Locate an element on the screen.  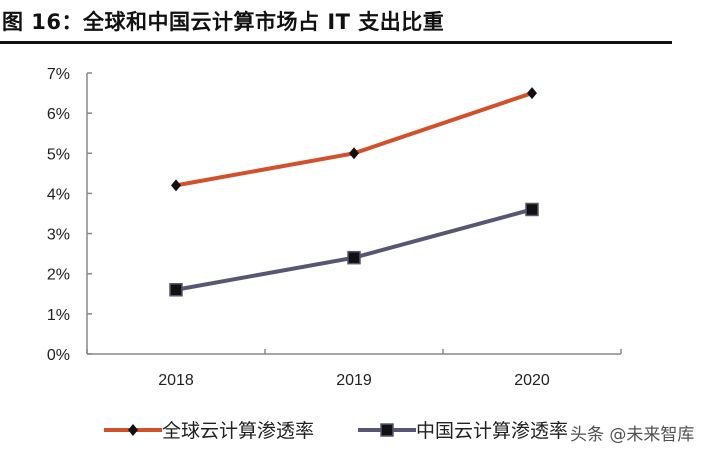
legend-item-global: 全球云计算渗透率 is located at coordinates (209, 429).